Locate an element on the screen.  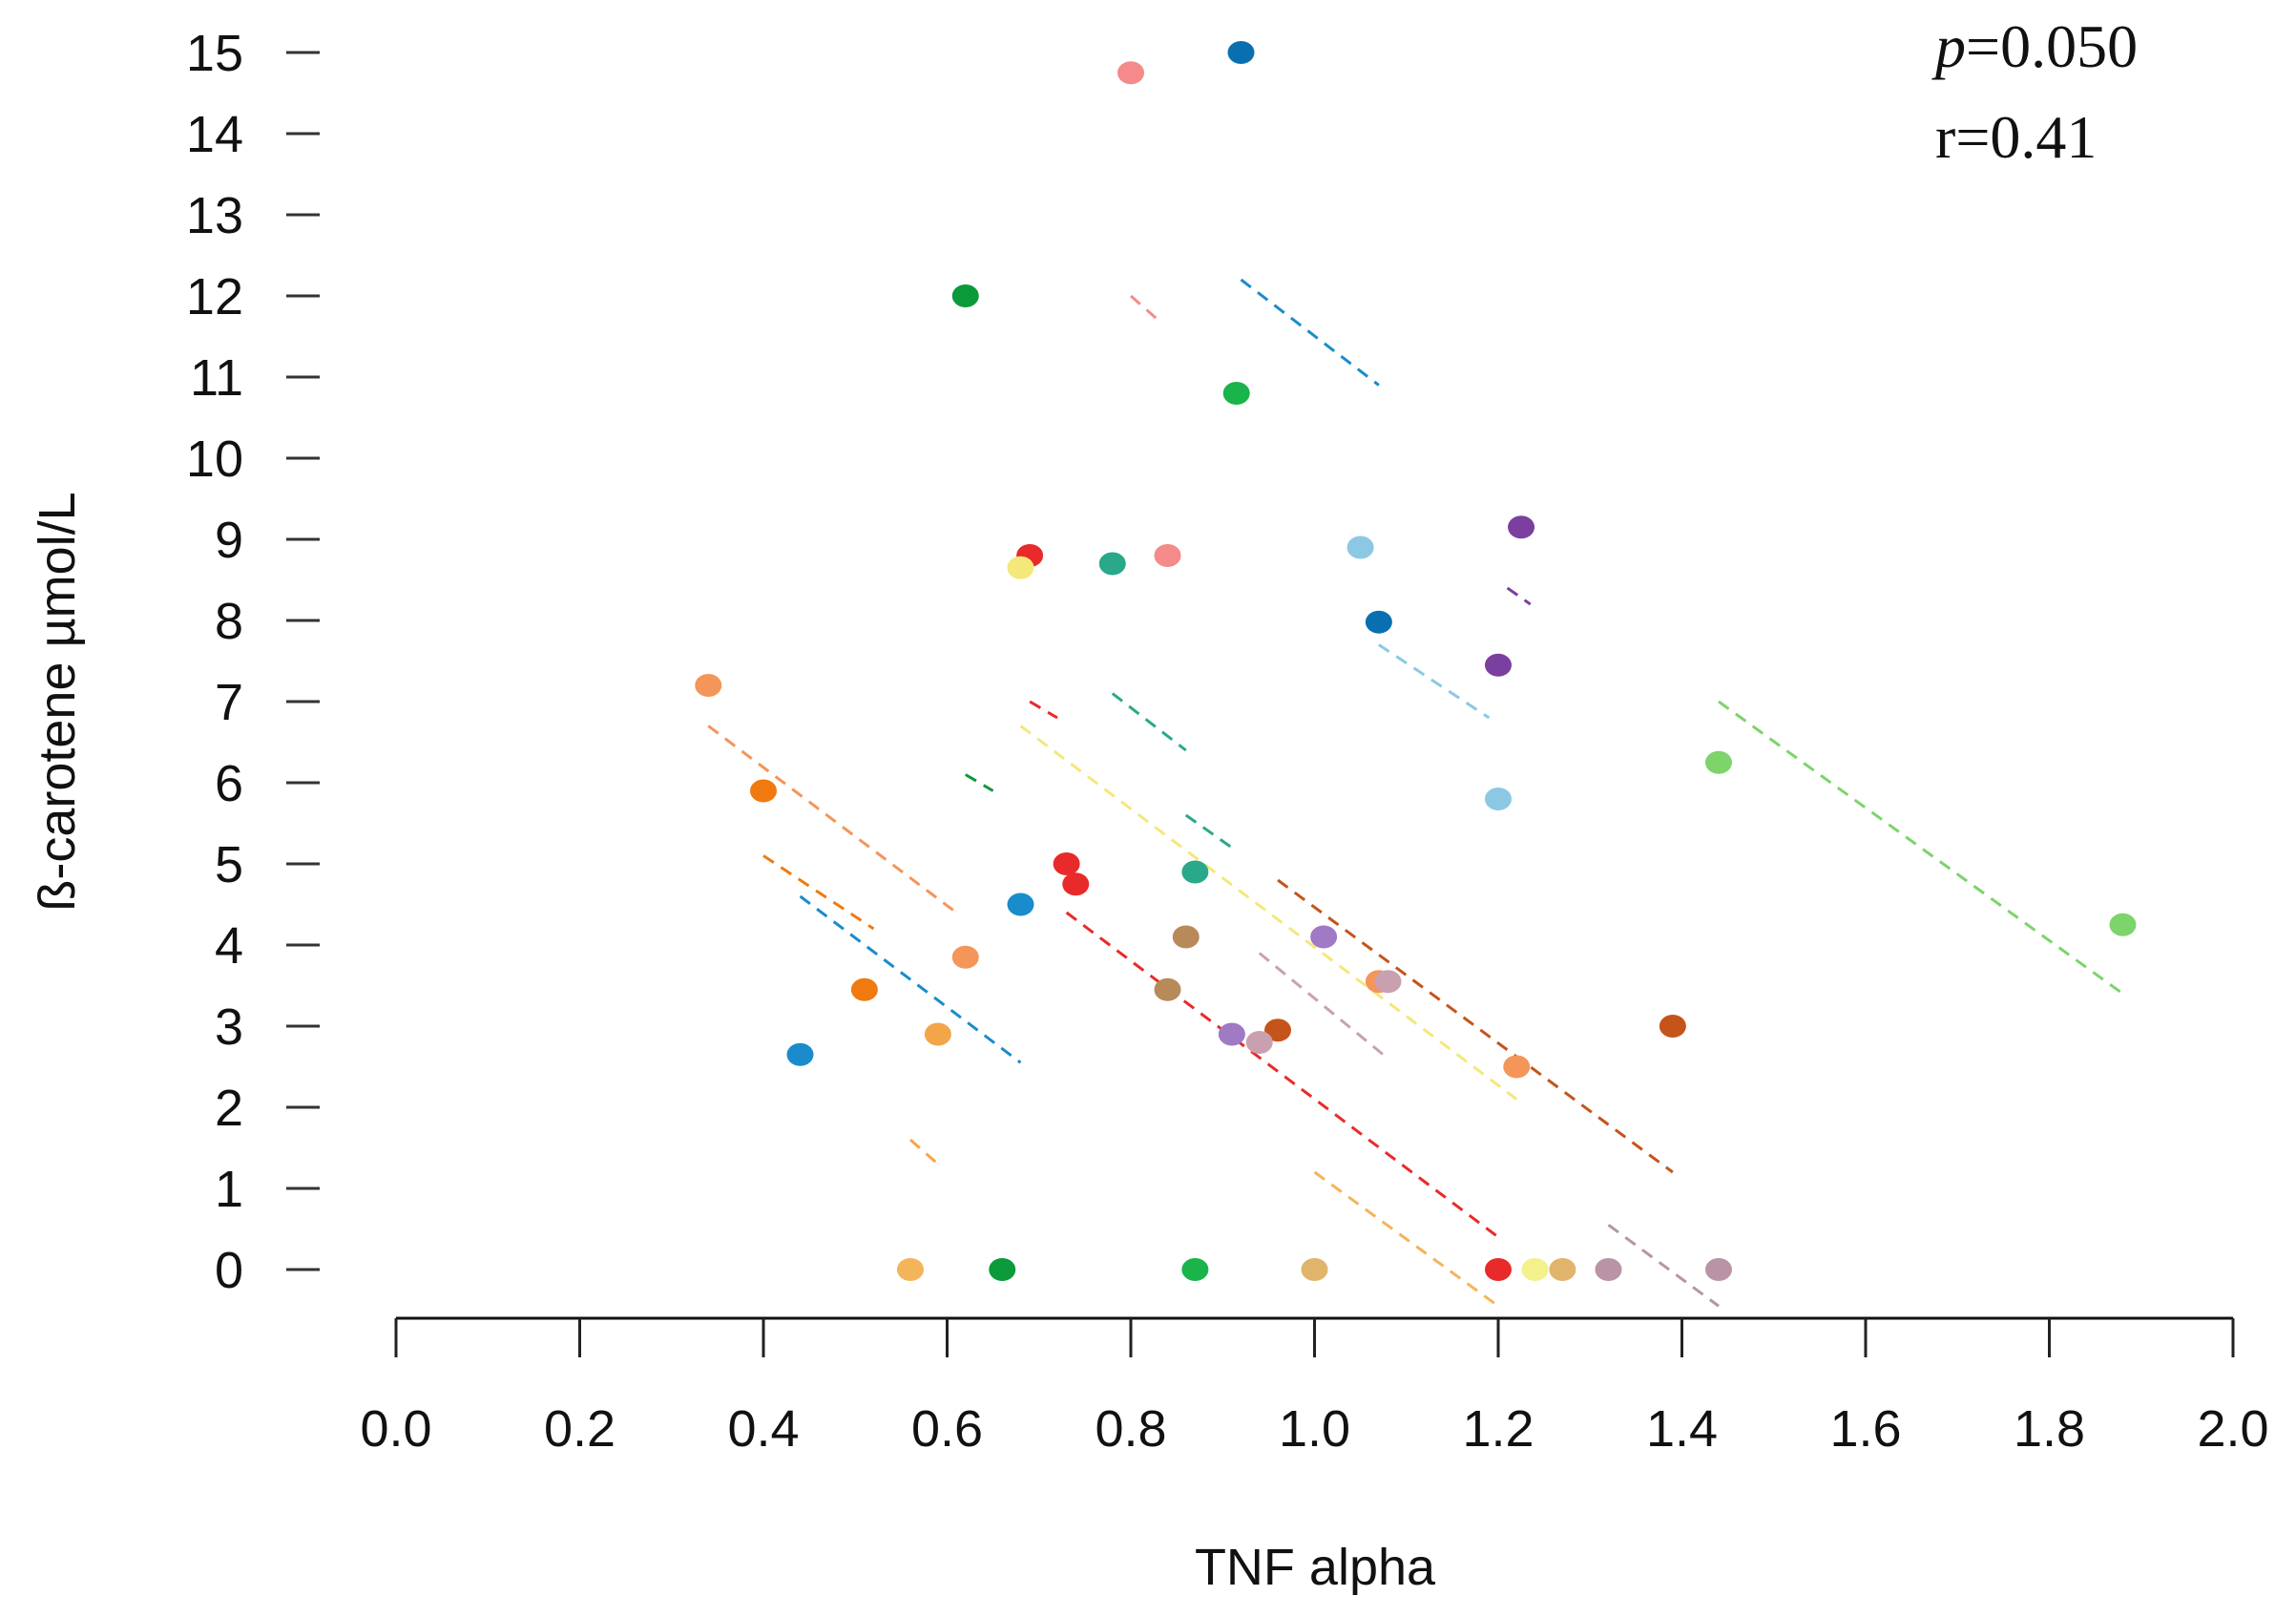
y-axis-title: ß-carotene µmol/L is located at coordinates (57, 701).